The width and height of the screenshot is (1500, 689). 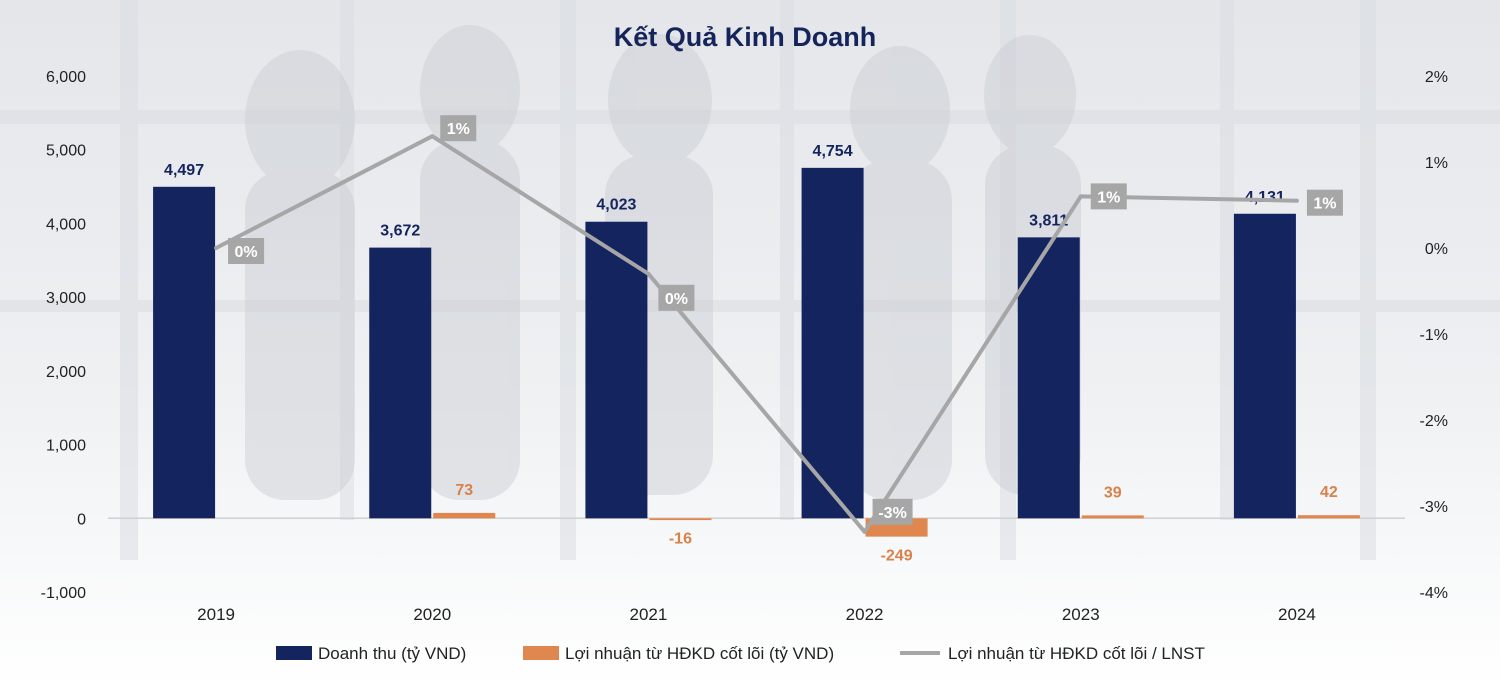 What do you see at coordinates (699, 653) in the screenshot?
I see `legend-label: Lợi nhuận từ HĐKD cốt lõi (tỷ VND)` at bounding box center [699, 653].